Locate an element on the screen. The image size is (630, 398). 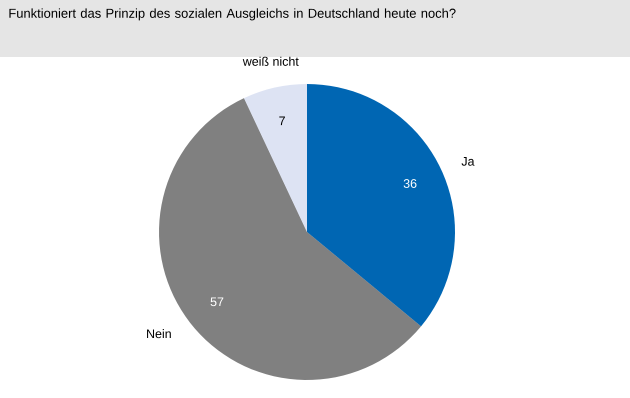
data-label: 57 is located at coordinates (217, 301).